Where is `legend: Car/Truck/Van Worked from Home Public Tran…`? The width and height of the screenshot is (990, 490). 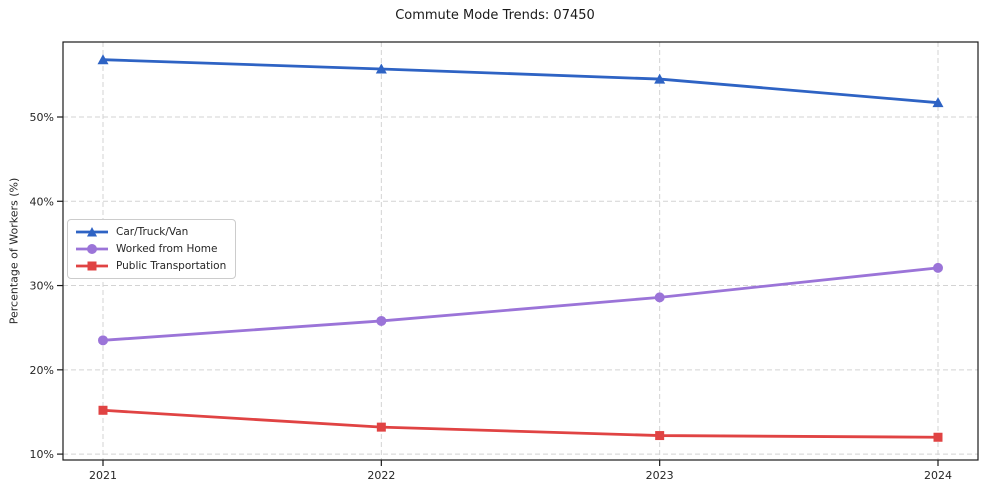 legend: Car/Truck/Van Worked from Home Public Tran… is located at coordinates (152, 249).